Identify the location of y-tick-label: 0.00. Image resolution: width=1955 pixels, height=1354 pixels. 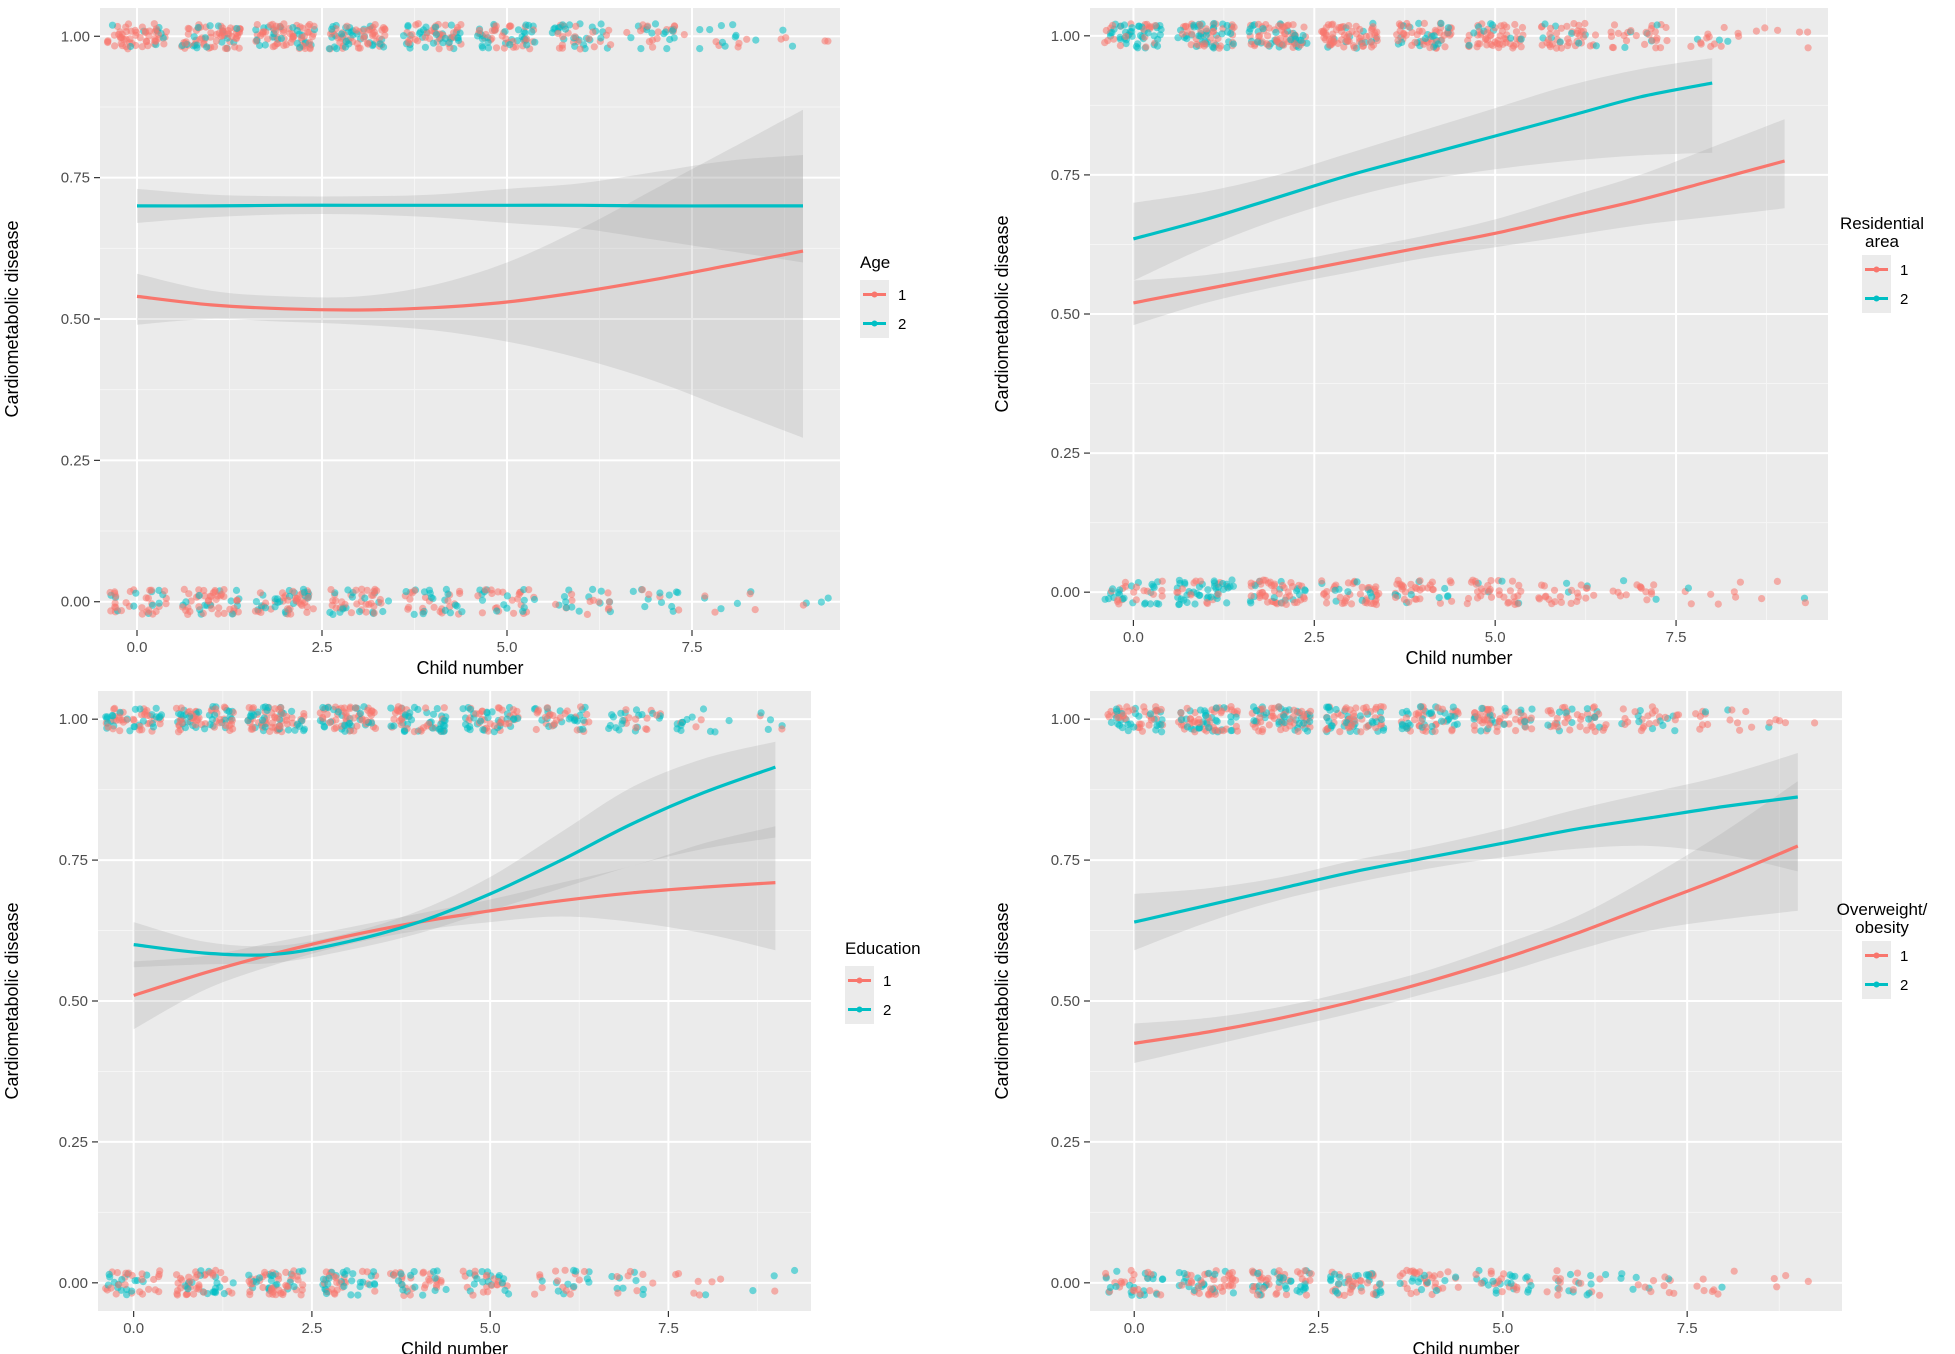
(1065, 1283).